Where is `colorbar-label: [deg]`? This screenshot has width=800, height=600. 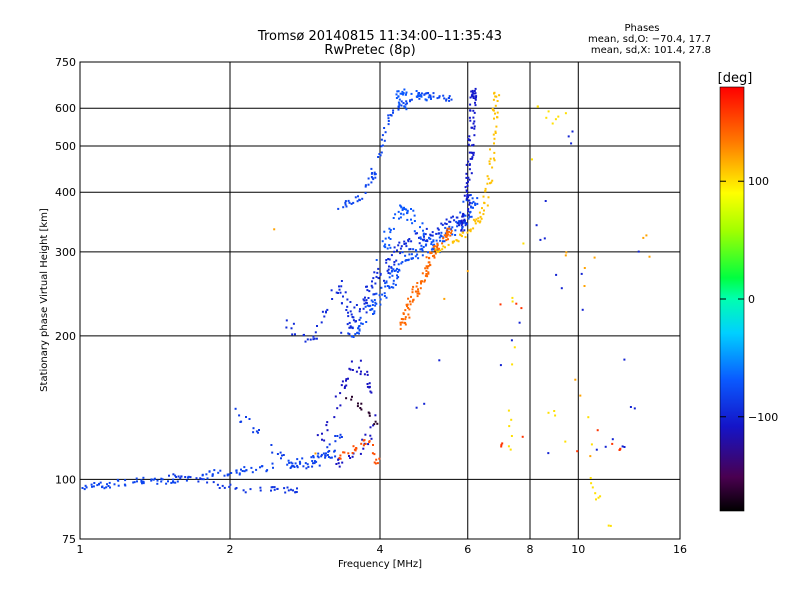
colorbar-label: [deg] is located at coordinates (735, 78).